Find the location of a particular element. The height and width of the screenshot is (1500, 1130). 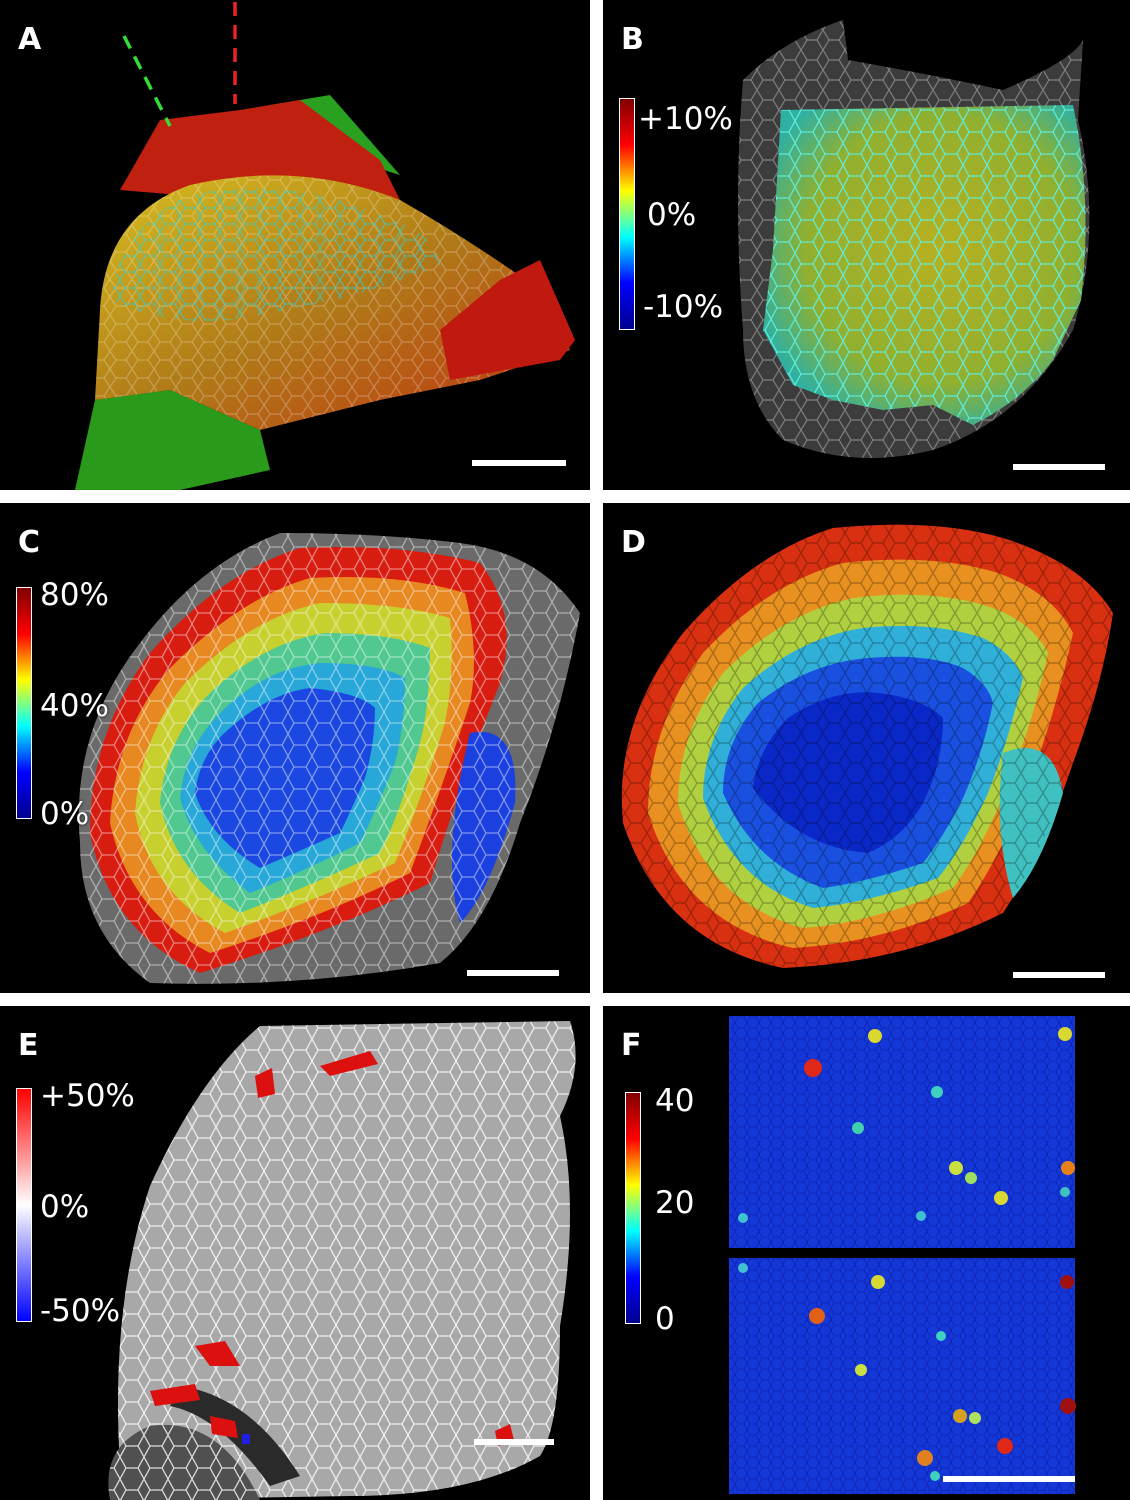

green-guide-line is located at coordinates (147, 81).